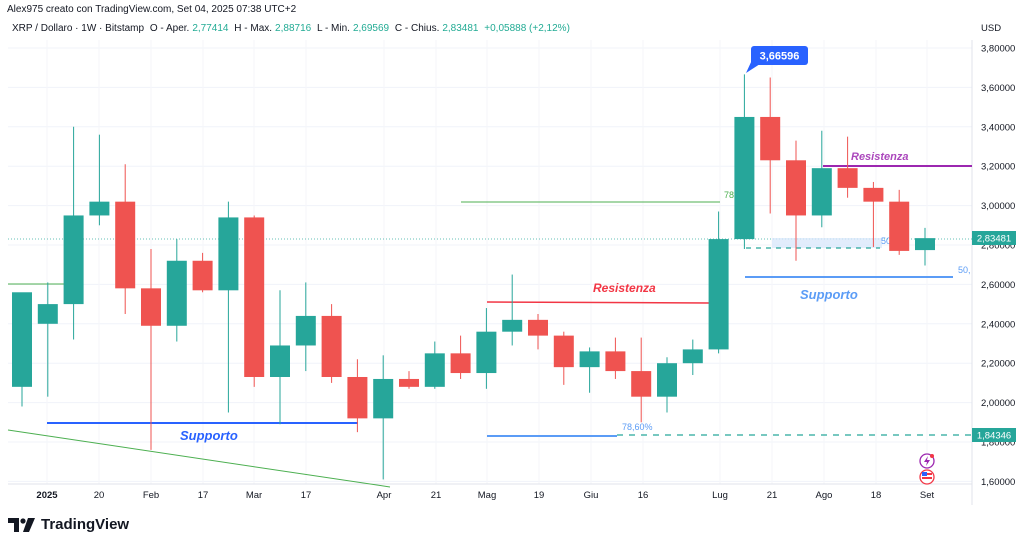 The width and height of the screenshot is (1024, 545). Describe the element at coordinates (998, 324) in the screenshot. I see `price-tick-label: 2,40000` at that location.